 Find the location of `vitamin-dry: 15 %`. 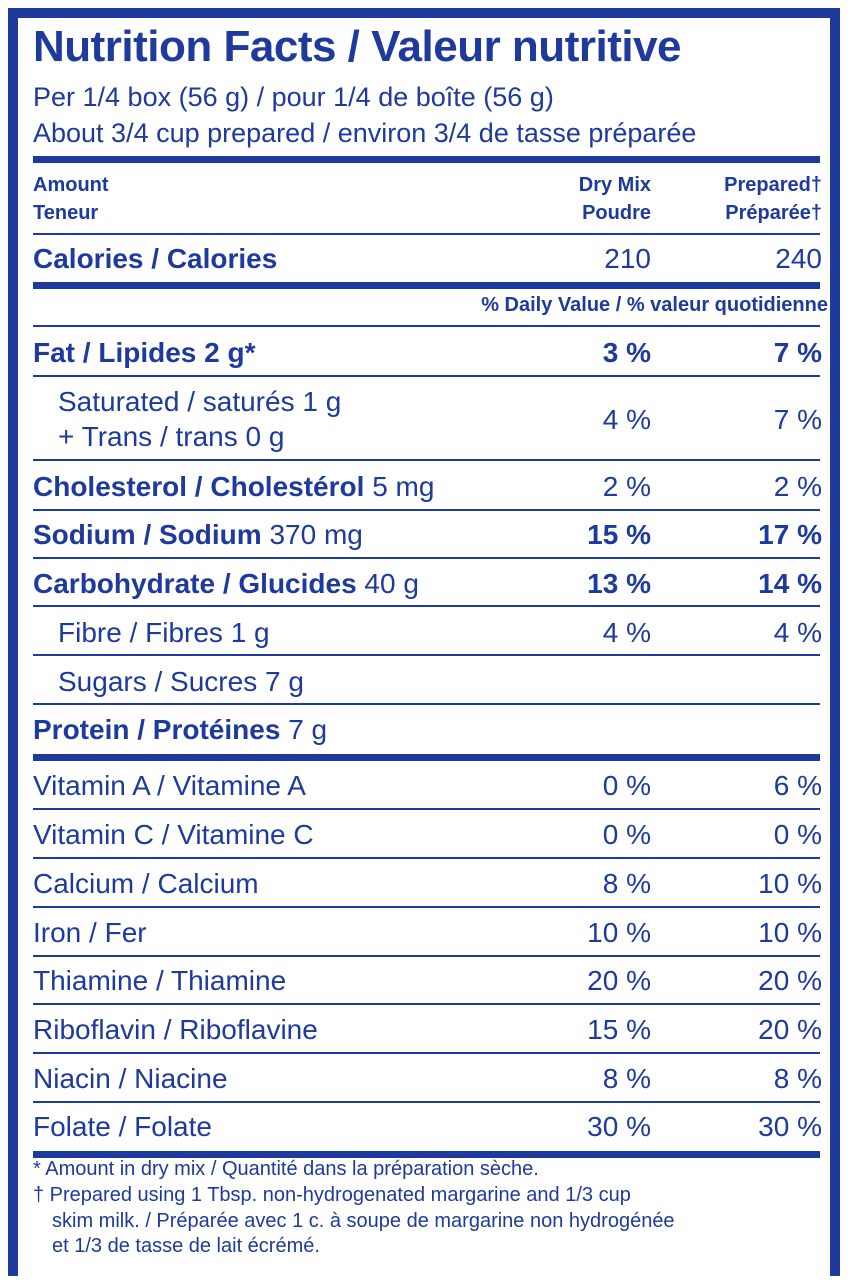

vitamin-dry: 15 % is located at coordinates (619, 1029).